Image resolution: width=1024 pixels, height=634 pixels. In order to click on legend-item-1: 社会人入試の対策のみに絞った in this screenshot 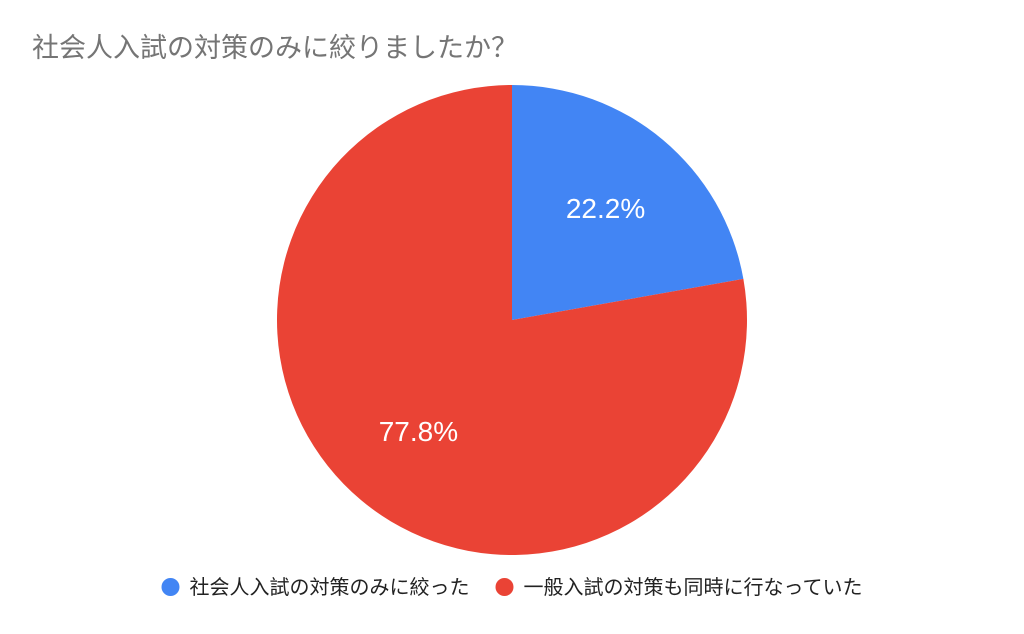, I will do `click(315, 587)`.